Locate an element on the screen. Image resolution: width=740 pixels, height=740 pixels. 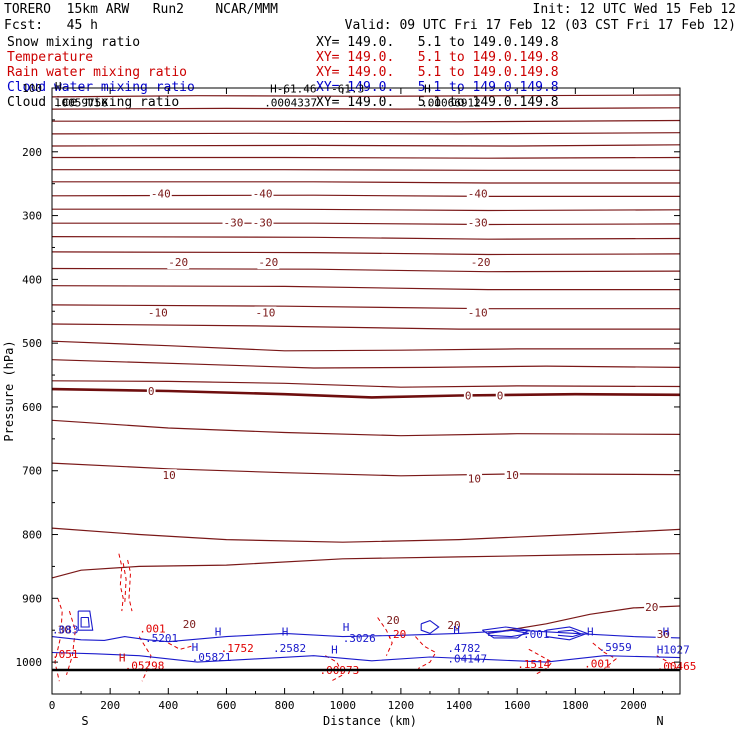
temperature-label-9: -10 is located at coordinates (158, 313).